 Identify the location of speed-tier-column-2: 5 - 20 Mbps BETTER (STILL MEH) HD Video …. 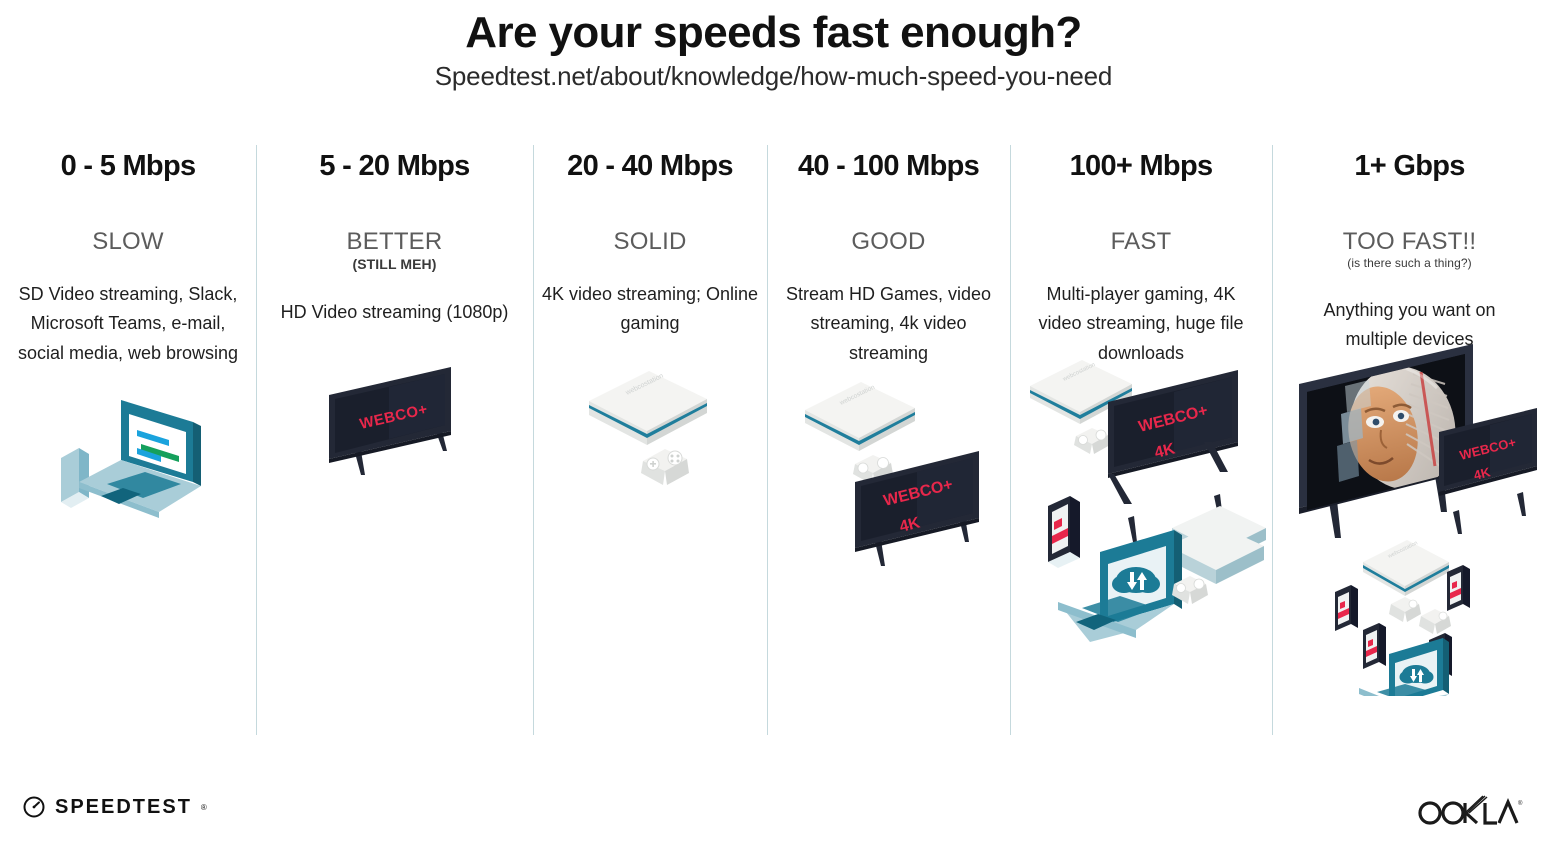
(394, 437).